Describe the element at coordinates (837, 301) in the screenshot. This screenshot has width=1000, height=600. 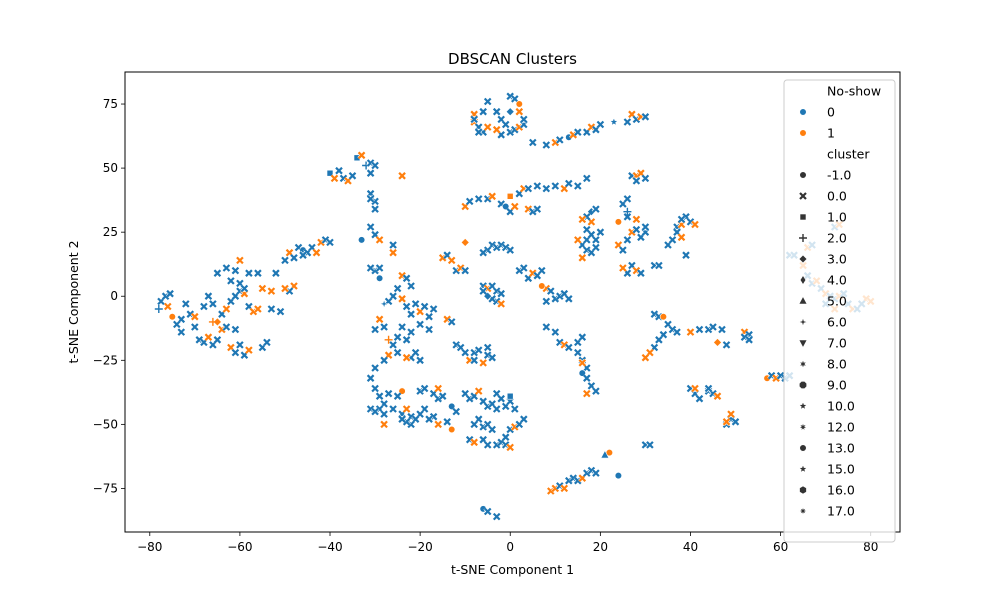
I see `legend-label: 5.0` at that location.